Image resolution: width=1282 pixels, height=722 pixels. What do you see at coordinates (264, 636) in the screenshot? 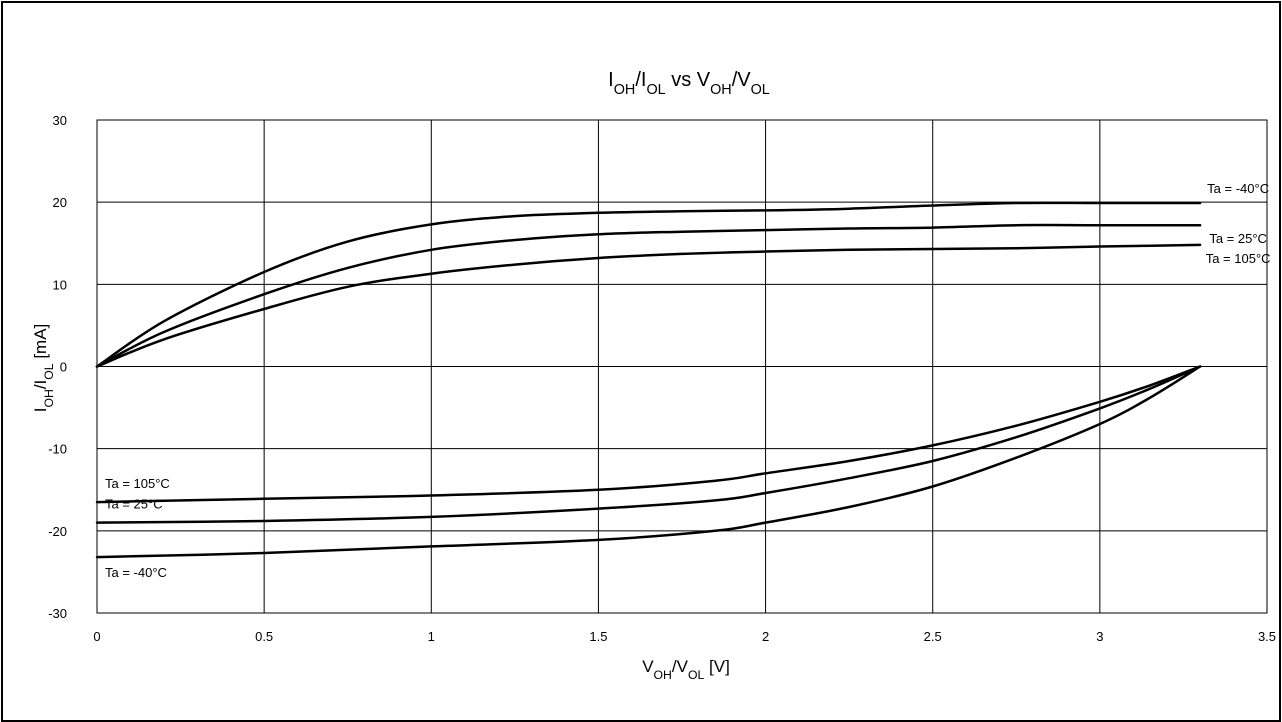
I see `x-tick-label: 0.5` at bounding box center [264, 636].